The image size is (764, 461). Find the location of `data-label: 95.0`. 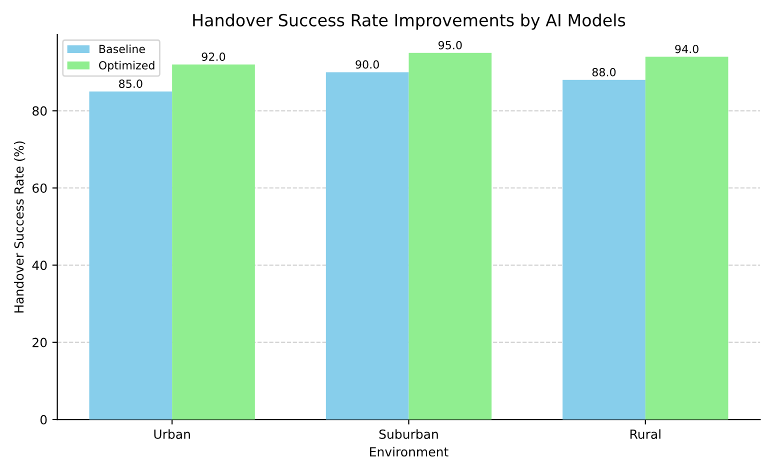

data-label: 95.0 is located at coordinates (450, 45).